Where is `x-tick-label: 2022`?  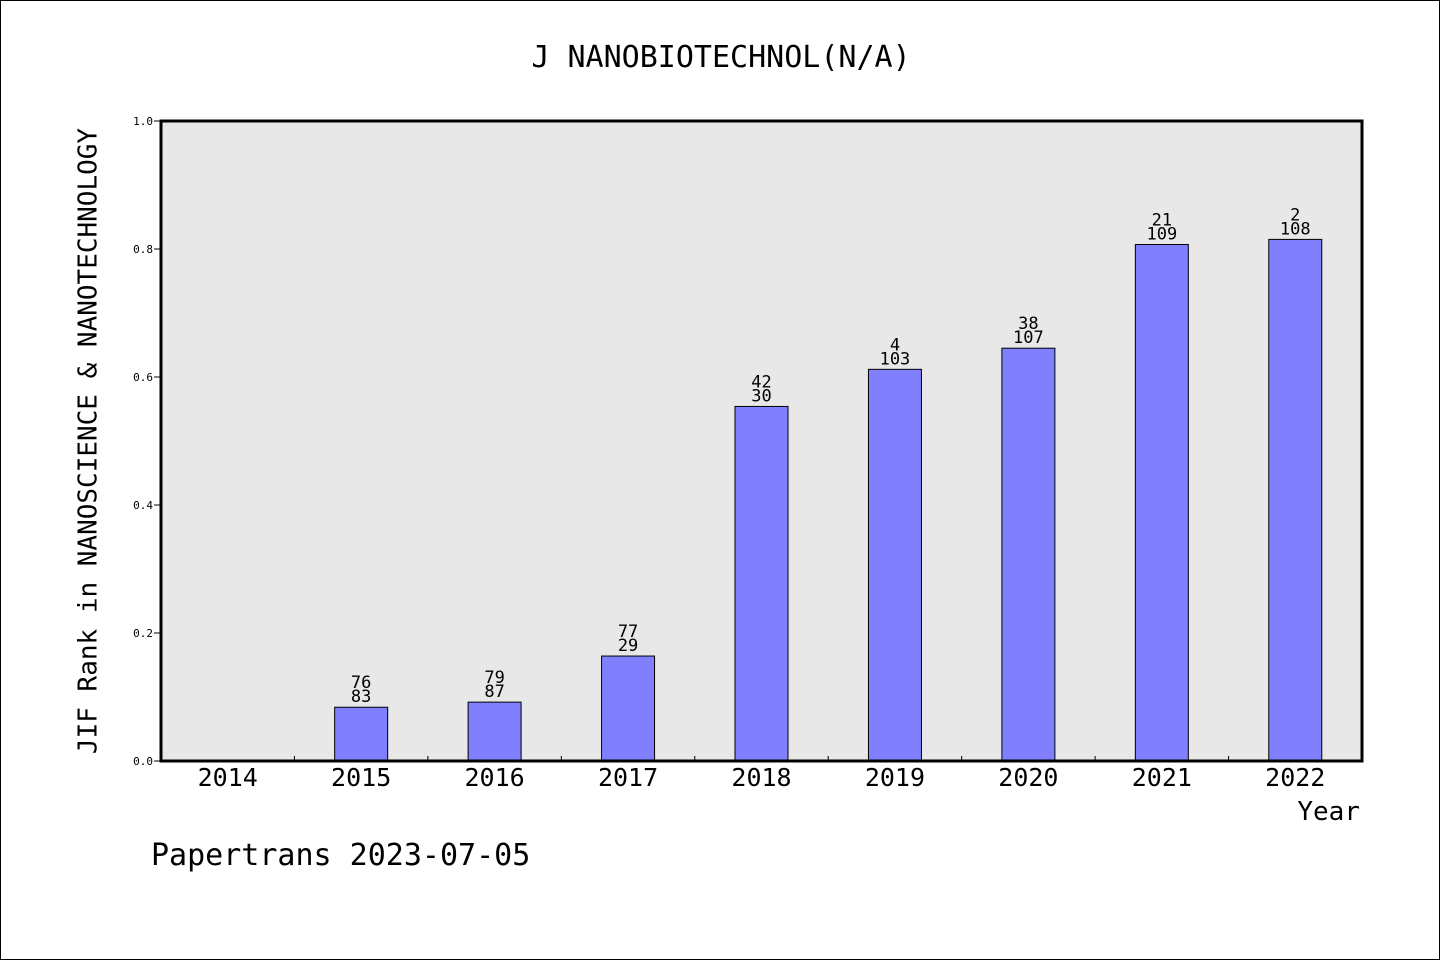 x-tick-label: 2022 is located at coordinates (1295, 777).